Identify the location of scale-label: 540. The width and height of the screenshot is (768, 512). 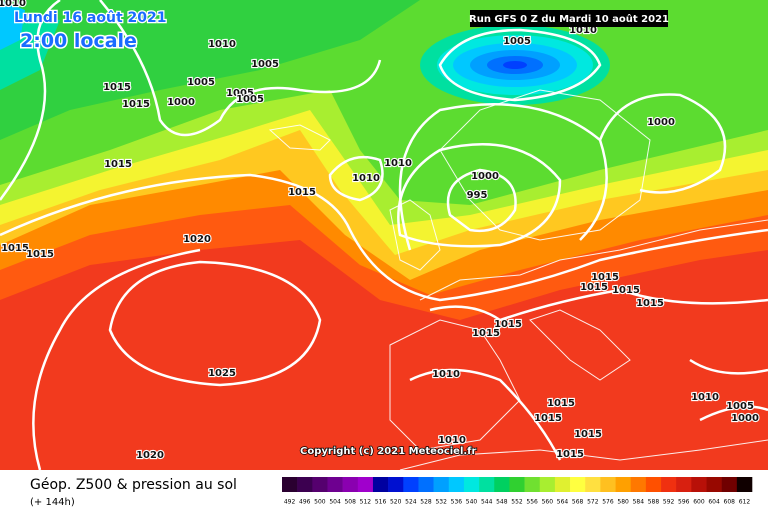
(472, 502).